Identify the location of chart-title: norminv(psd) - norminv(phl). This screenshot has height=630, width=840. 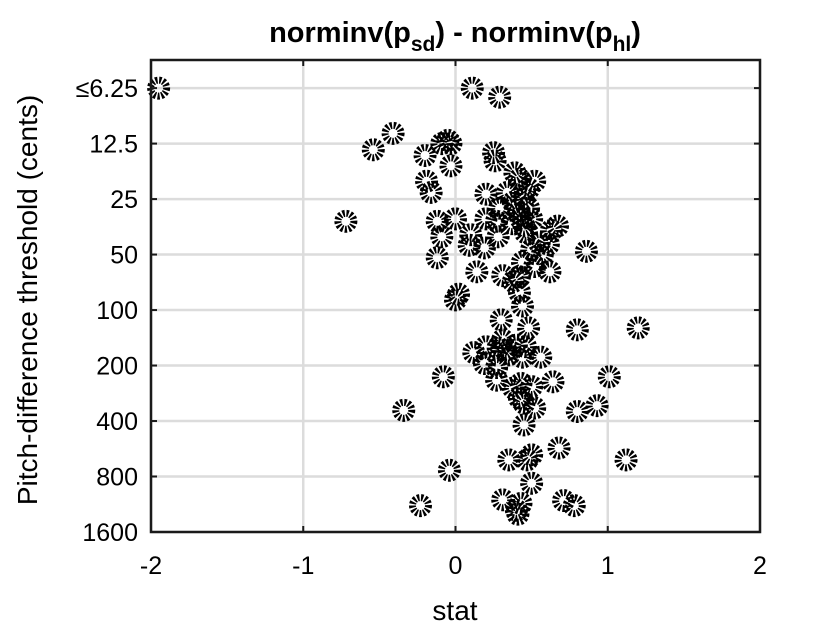
(455, 36).